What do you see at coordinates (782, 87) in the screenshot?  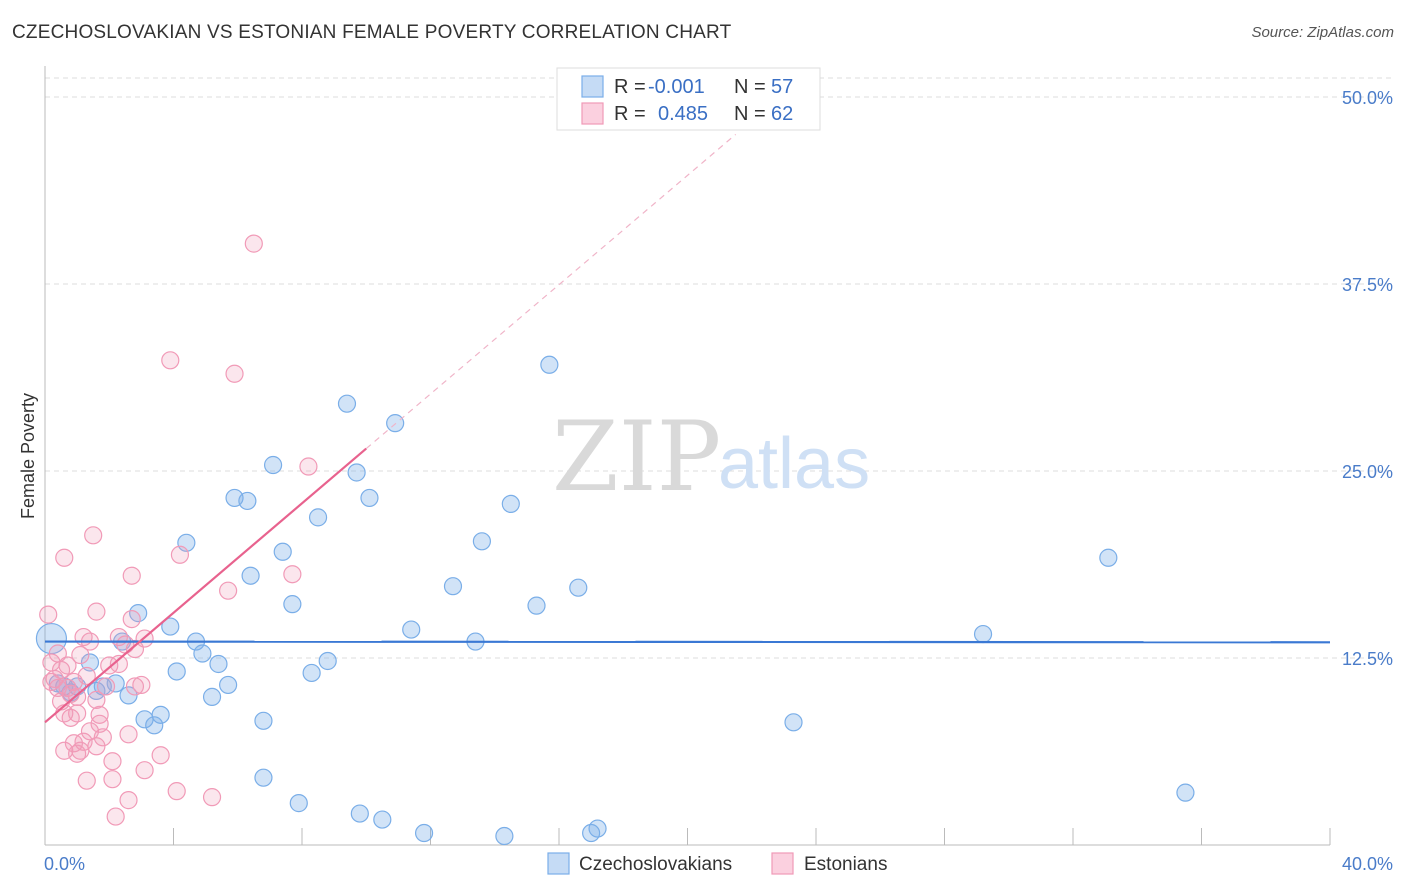 I see `legend-n-value-czechoslovakians: 57` at bounding box center [782, 87].